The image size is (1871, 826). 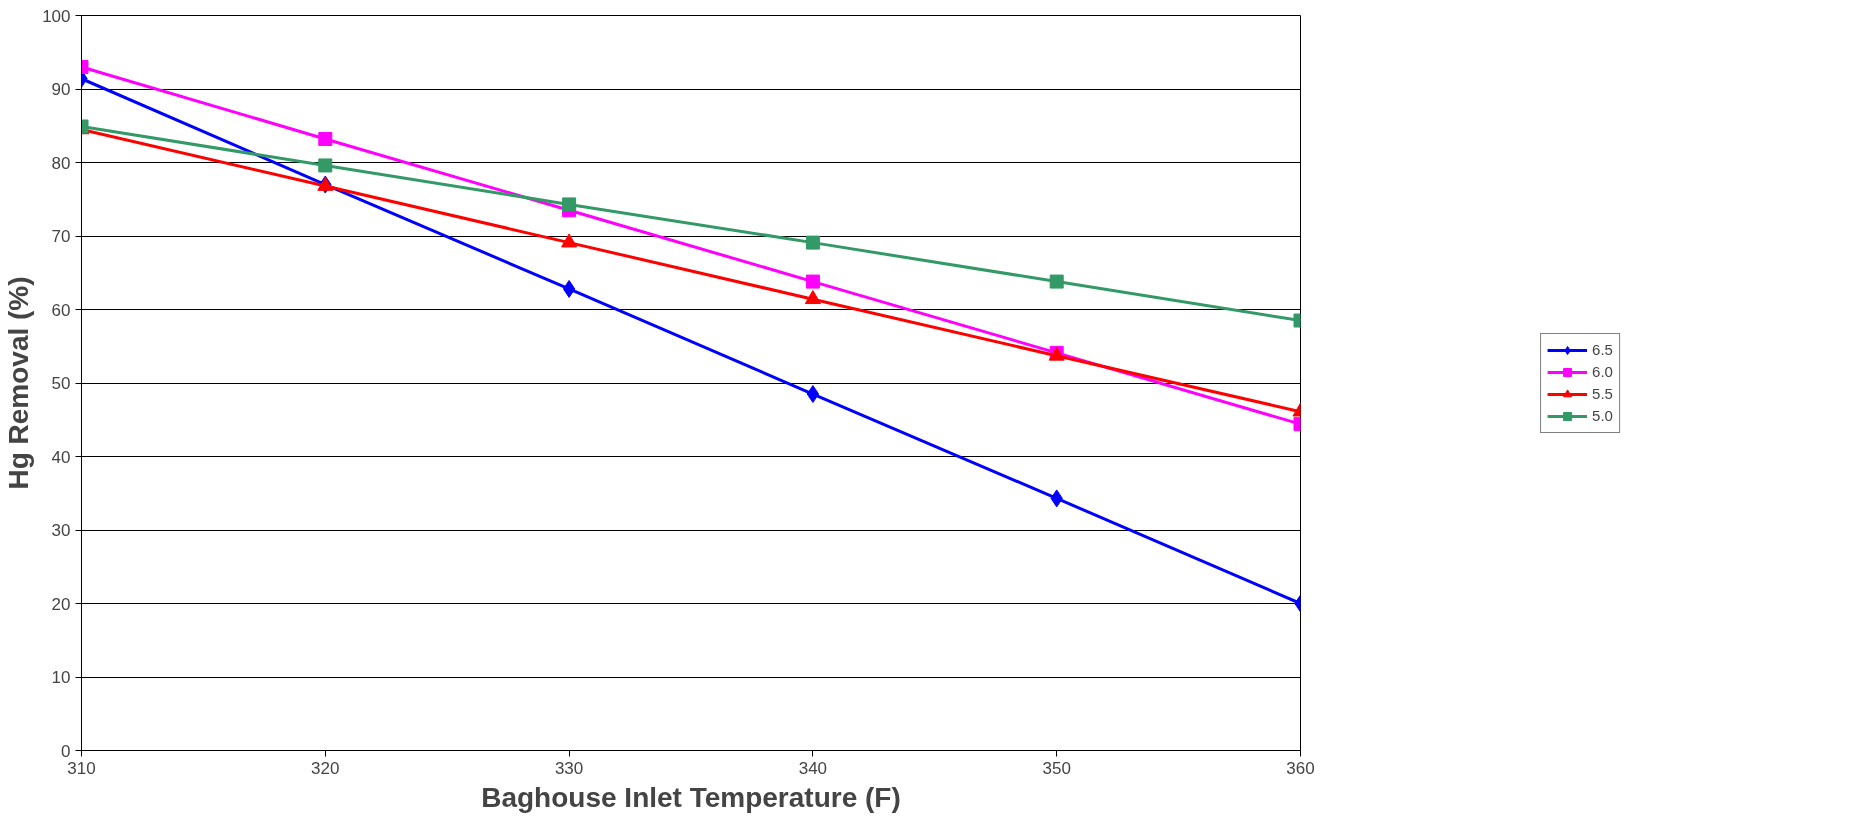 I want to click on y-tick-label: 70, so click(x=61, y=236).